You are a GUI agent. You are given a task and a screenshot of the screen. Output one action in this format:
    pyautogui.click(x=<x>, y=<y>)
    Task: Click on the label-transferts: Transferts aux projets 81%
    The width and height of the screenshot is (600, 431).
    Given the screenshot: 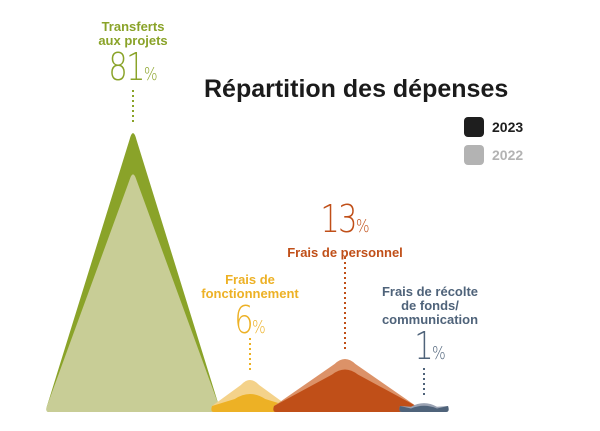 What is the action you would take?
    pyautogui.click(x=133, y=57)
    